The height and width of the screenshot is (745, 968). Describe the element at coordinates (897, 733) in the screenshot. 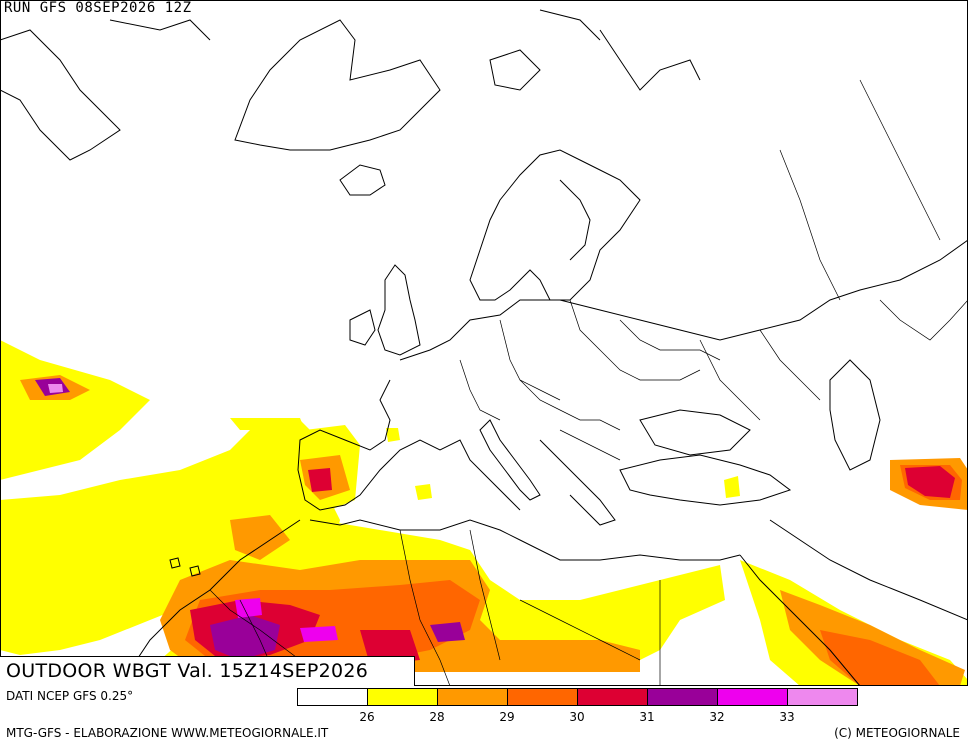

I see `copyright-label: (C) METEOGIORNALE` at that location.